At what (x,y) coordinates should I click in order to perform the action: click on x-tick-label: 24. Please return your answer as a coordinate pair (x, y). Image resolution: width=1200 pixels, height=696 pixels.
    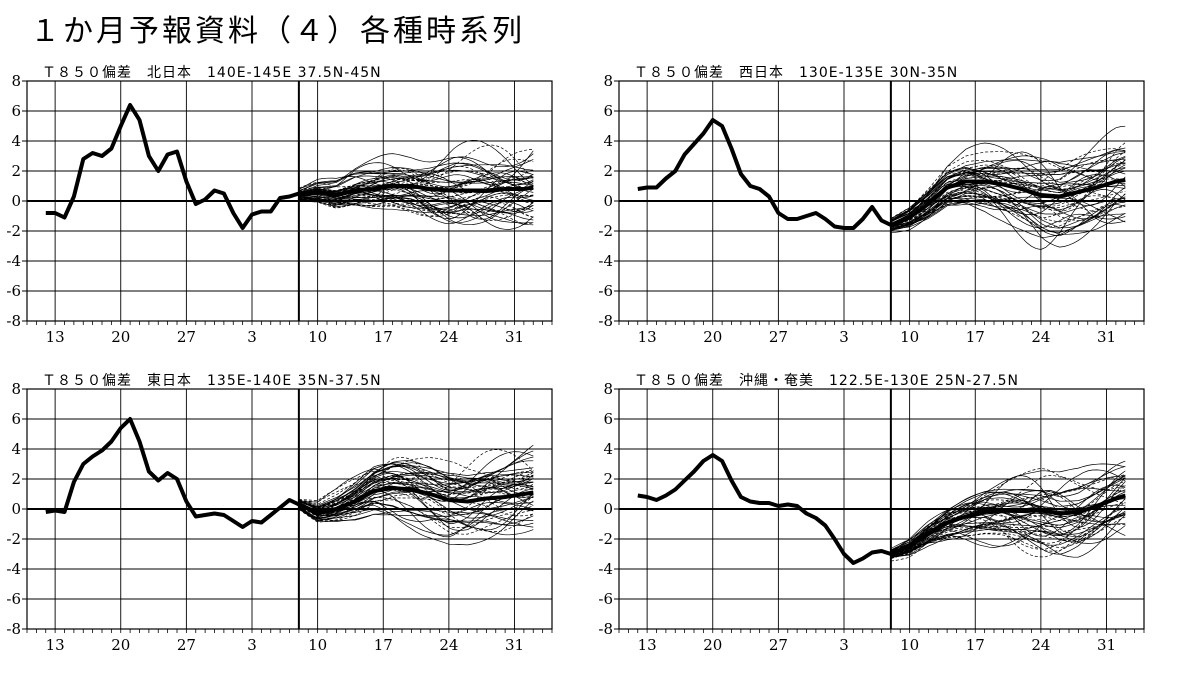
    Looking at the image, I should click on (448, 645).